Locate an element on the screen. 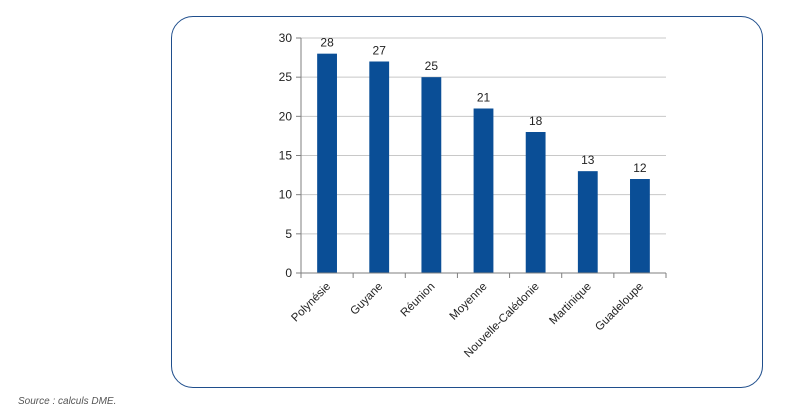  x-tick-label: Réunion is located at coordinates (418, 300).